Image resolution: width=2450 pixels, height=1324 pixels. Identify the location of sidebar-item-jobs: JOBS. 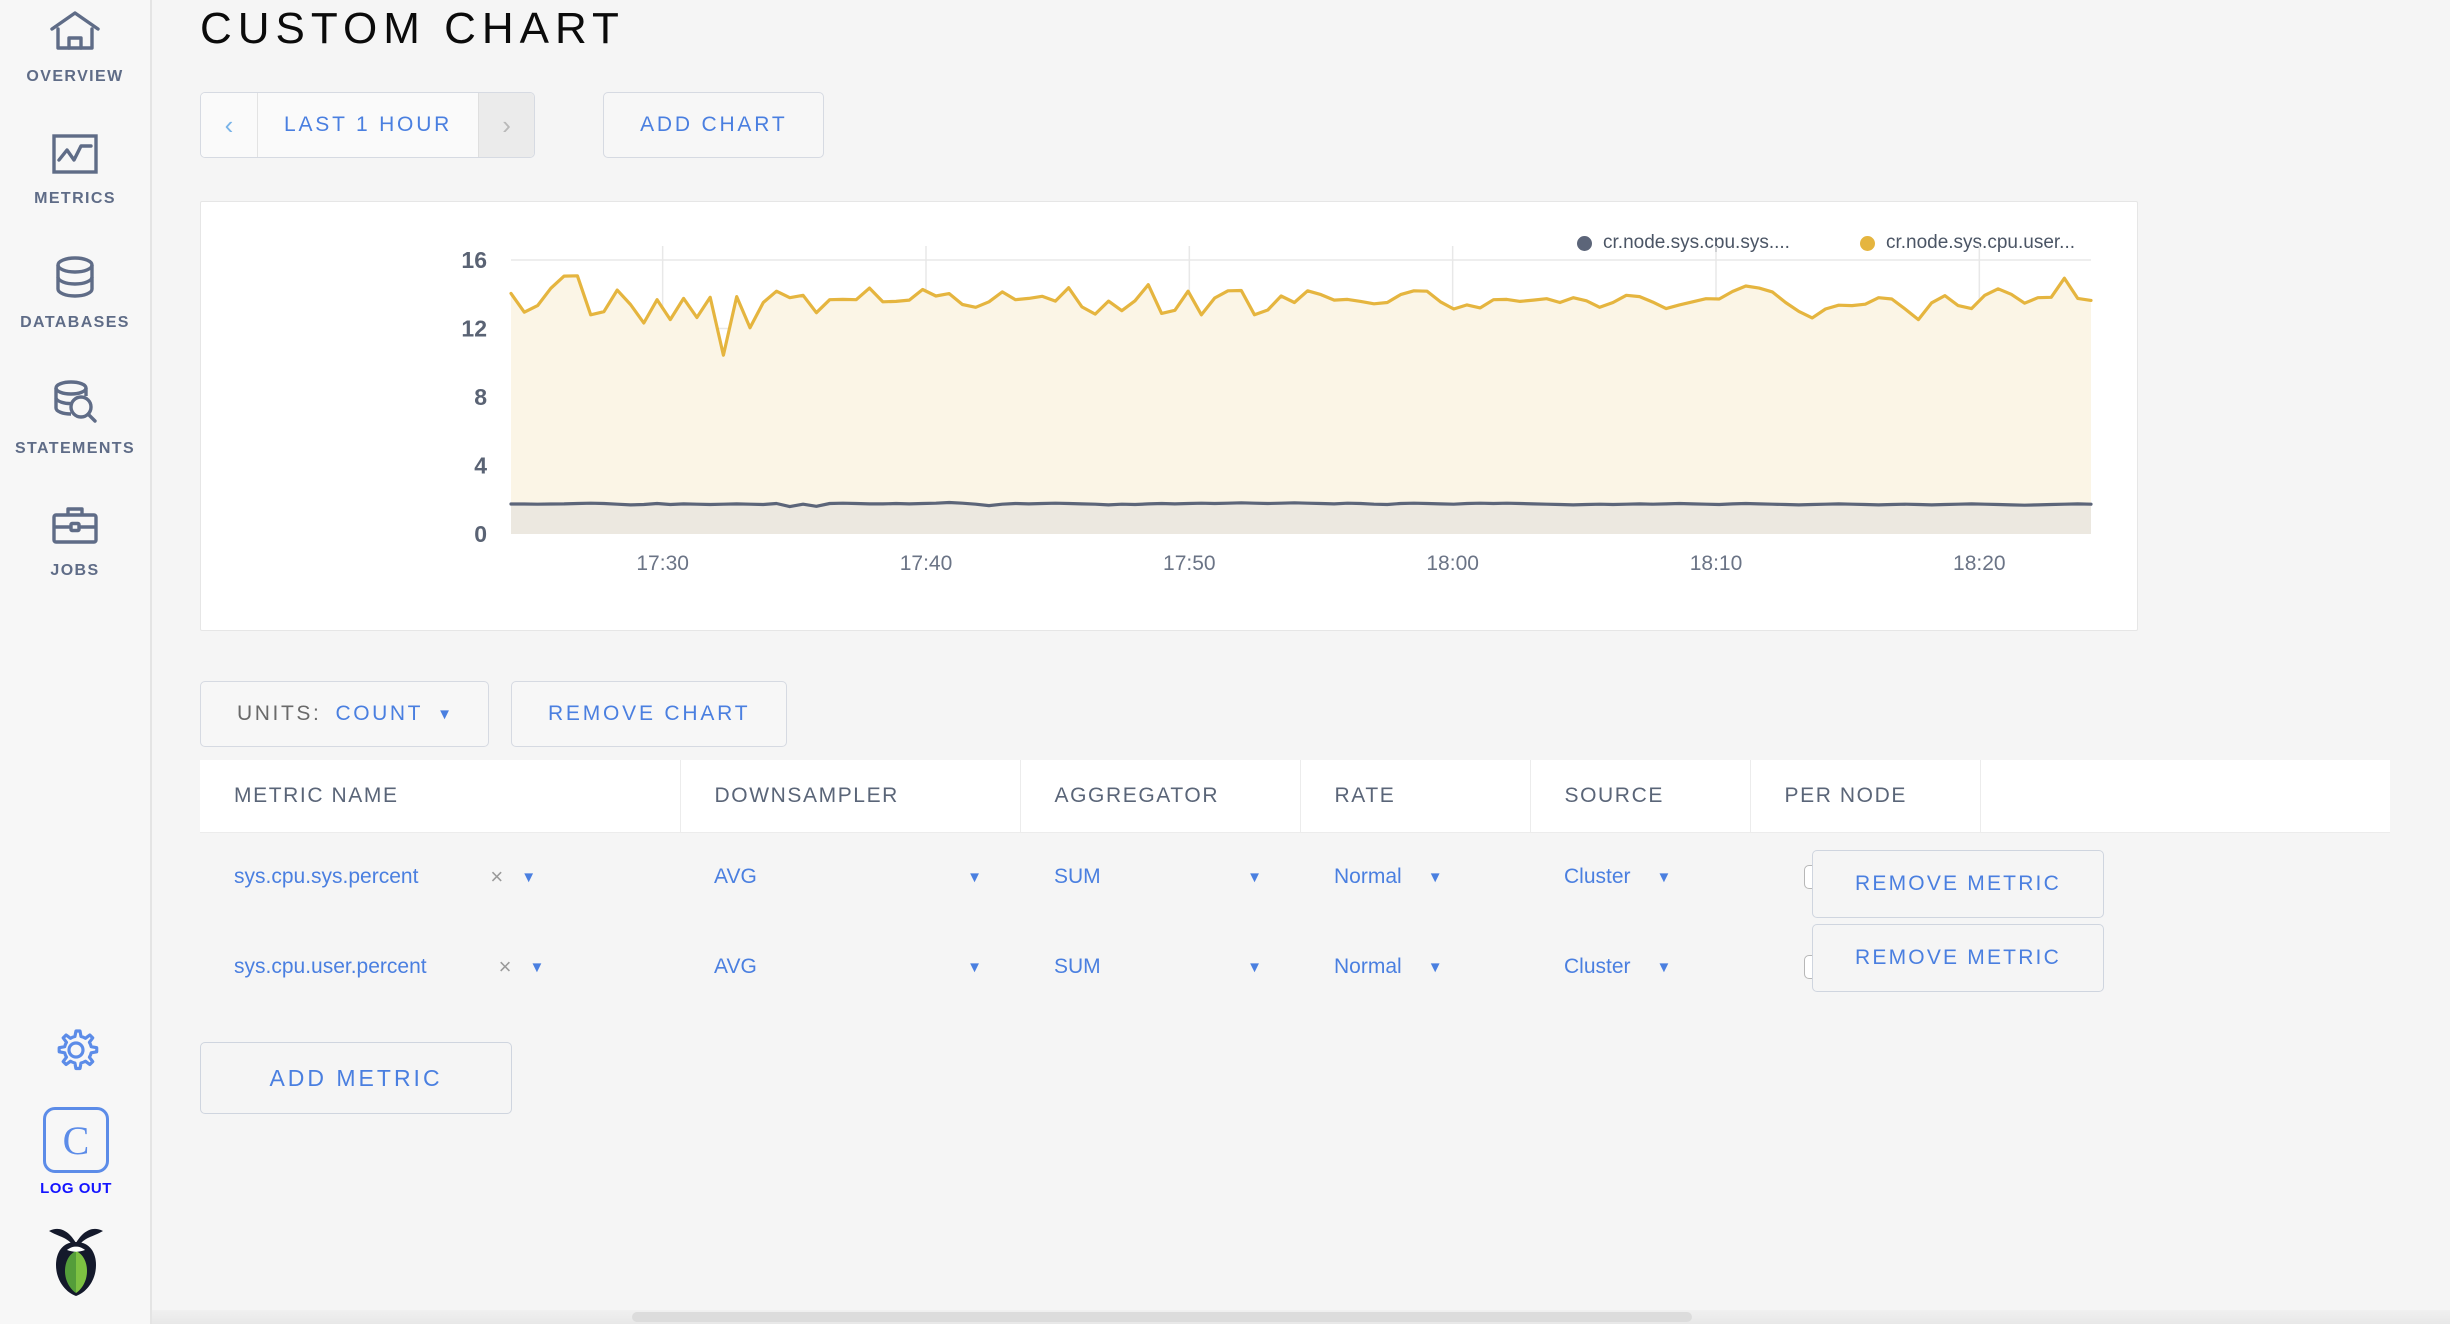
(75, 542).